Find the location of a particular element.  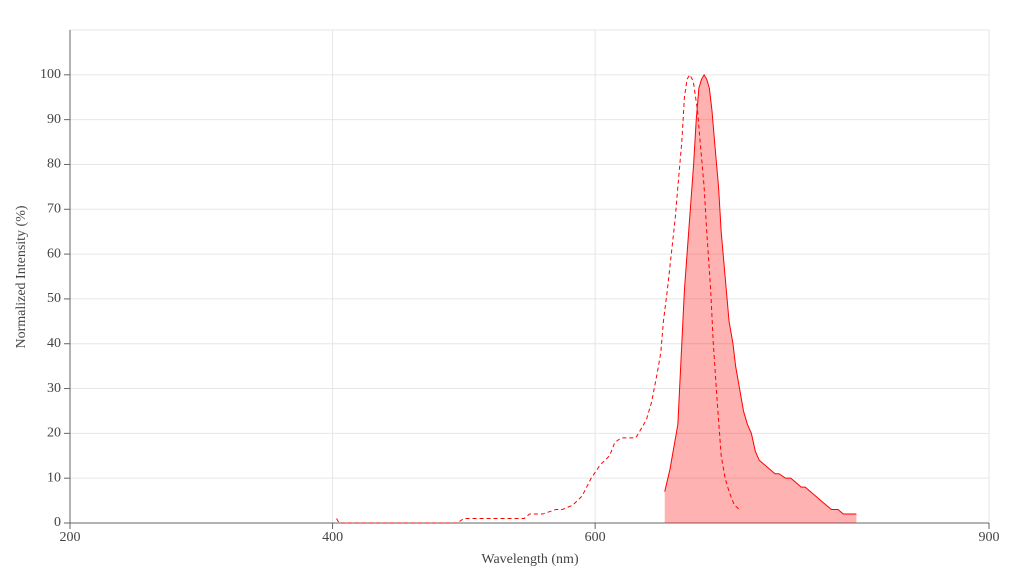

x-tick-label: 900 is located at coordinates (989, 537).